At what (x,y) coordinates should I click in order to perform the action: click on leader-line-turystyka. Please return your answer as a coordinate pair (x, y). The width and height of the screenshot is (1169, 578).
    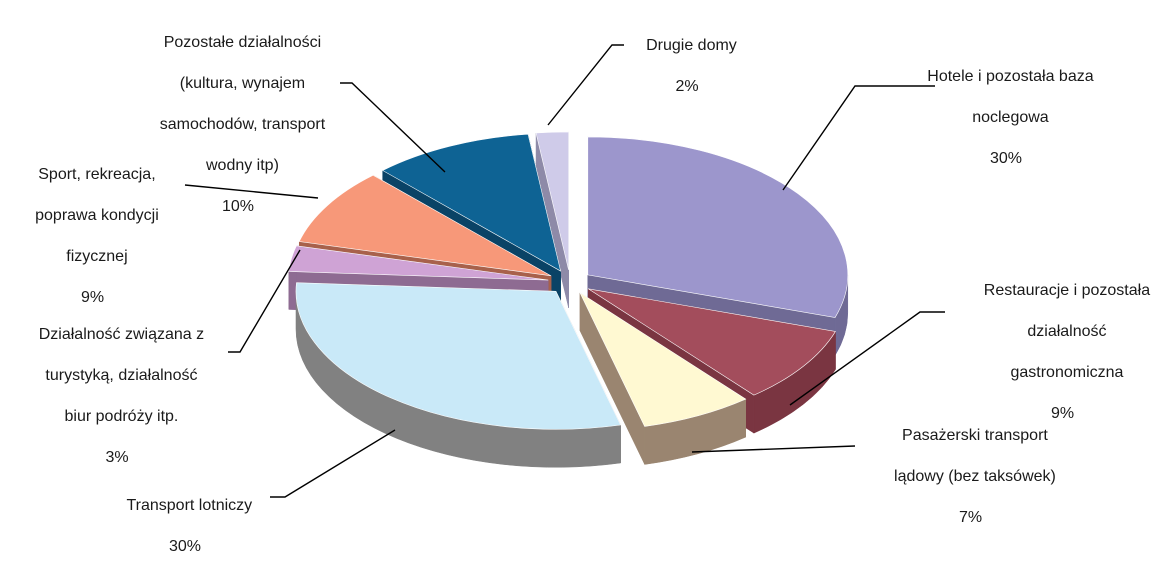
    Looking at the image, I should click on (264, 301).